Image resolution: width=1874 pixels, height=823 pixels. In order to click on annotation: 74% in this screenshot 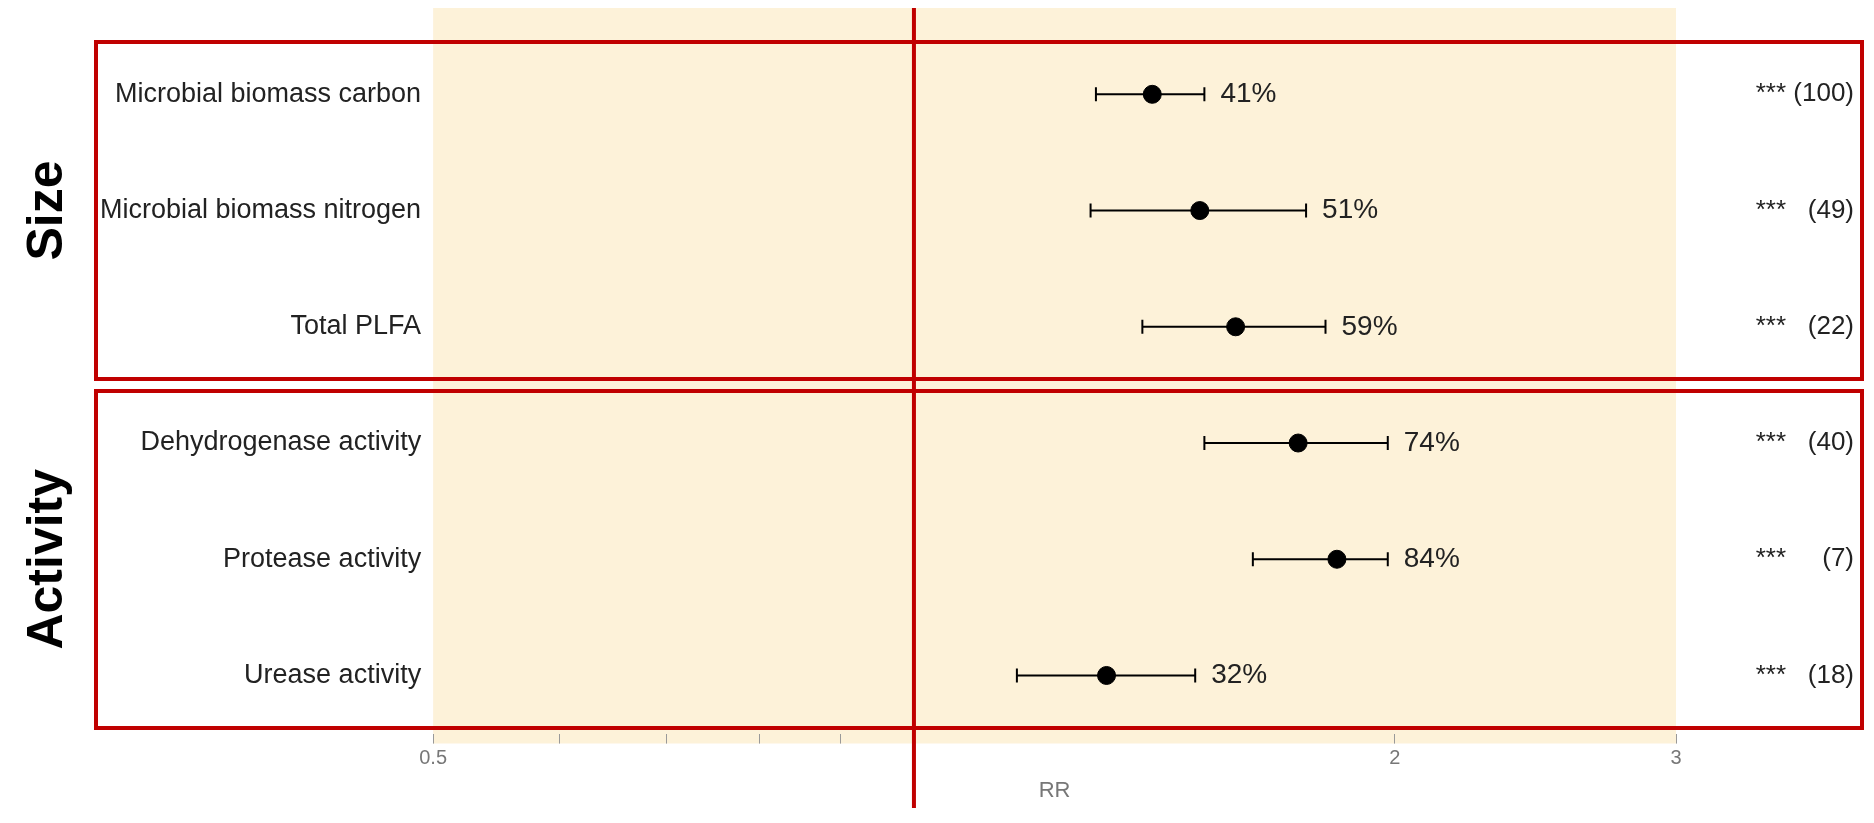, I will do `click(1431, 441)`.